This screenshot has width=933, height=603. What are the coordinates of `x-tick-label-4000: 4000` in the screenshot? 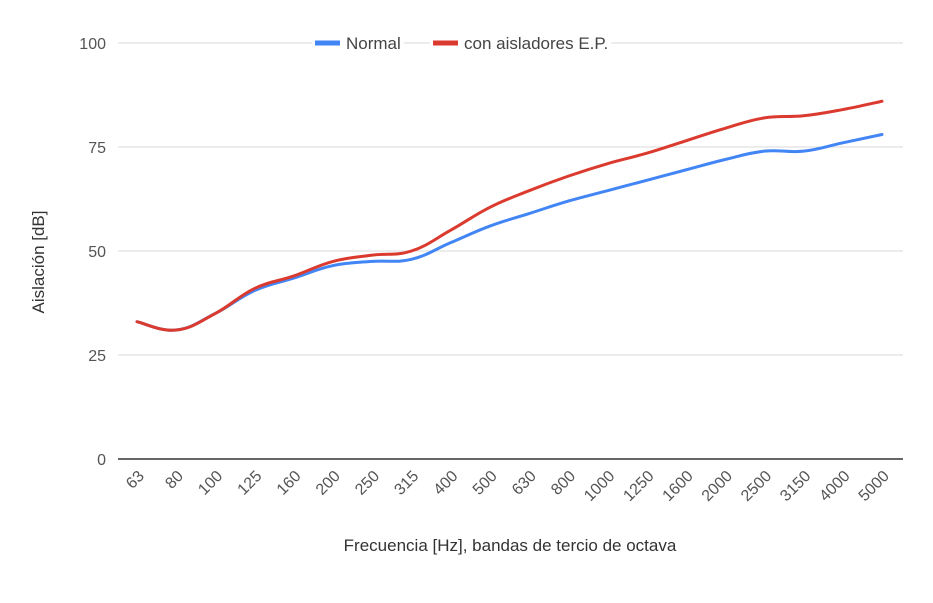 It's located at (834, 486).